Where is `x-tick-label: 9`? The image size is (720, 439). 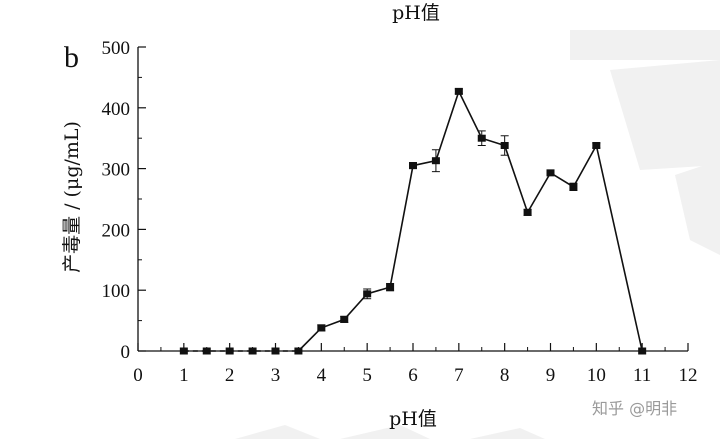 x-tick-label: 9 is located at coordinates (551, 375).